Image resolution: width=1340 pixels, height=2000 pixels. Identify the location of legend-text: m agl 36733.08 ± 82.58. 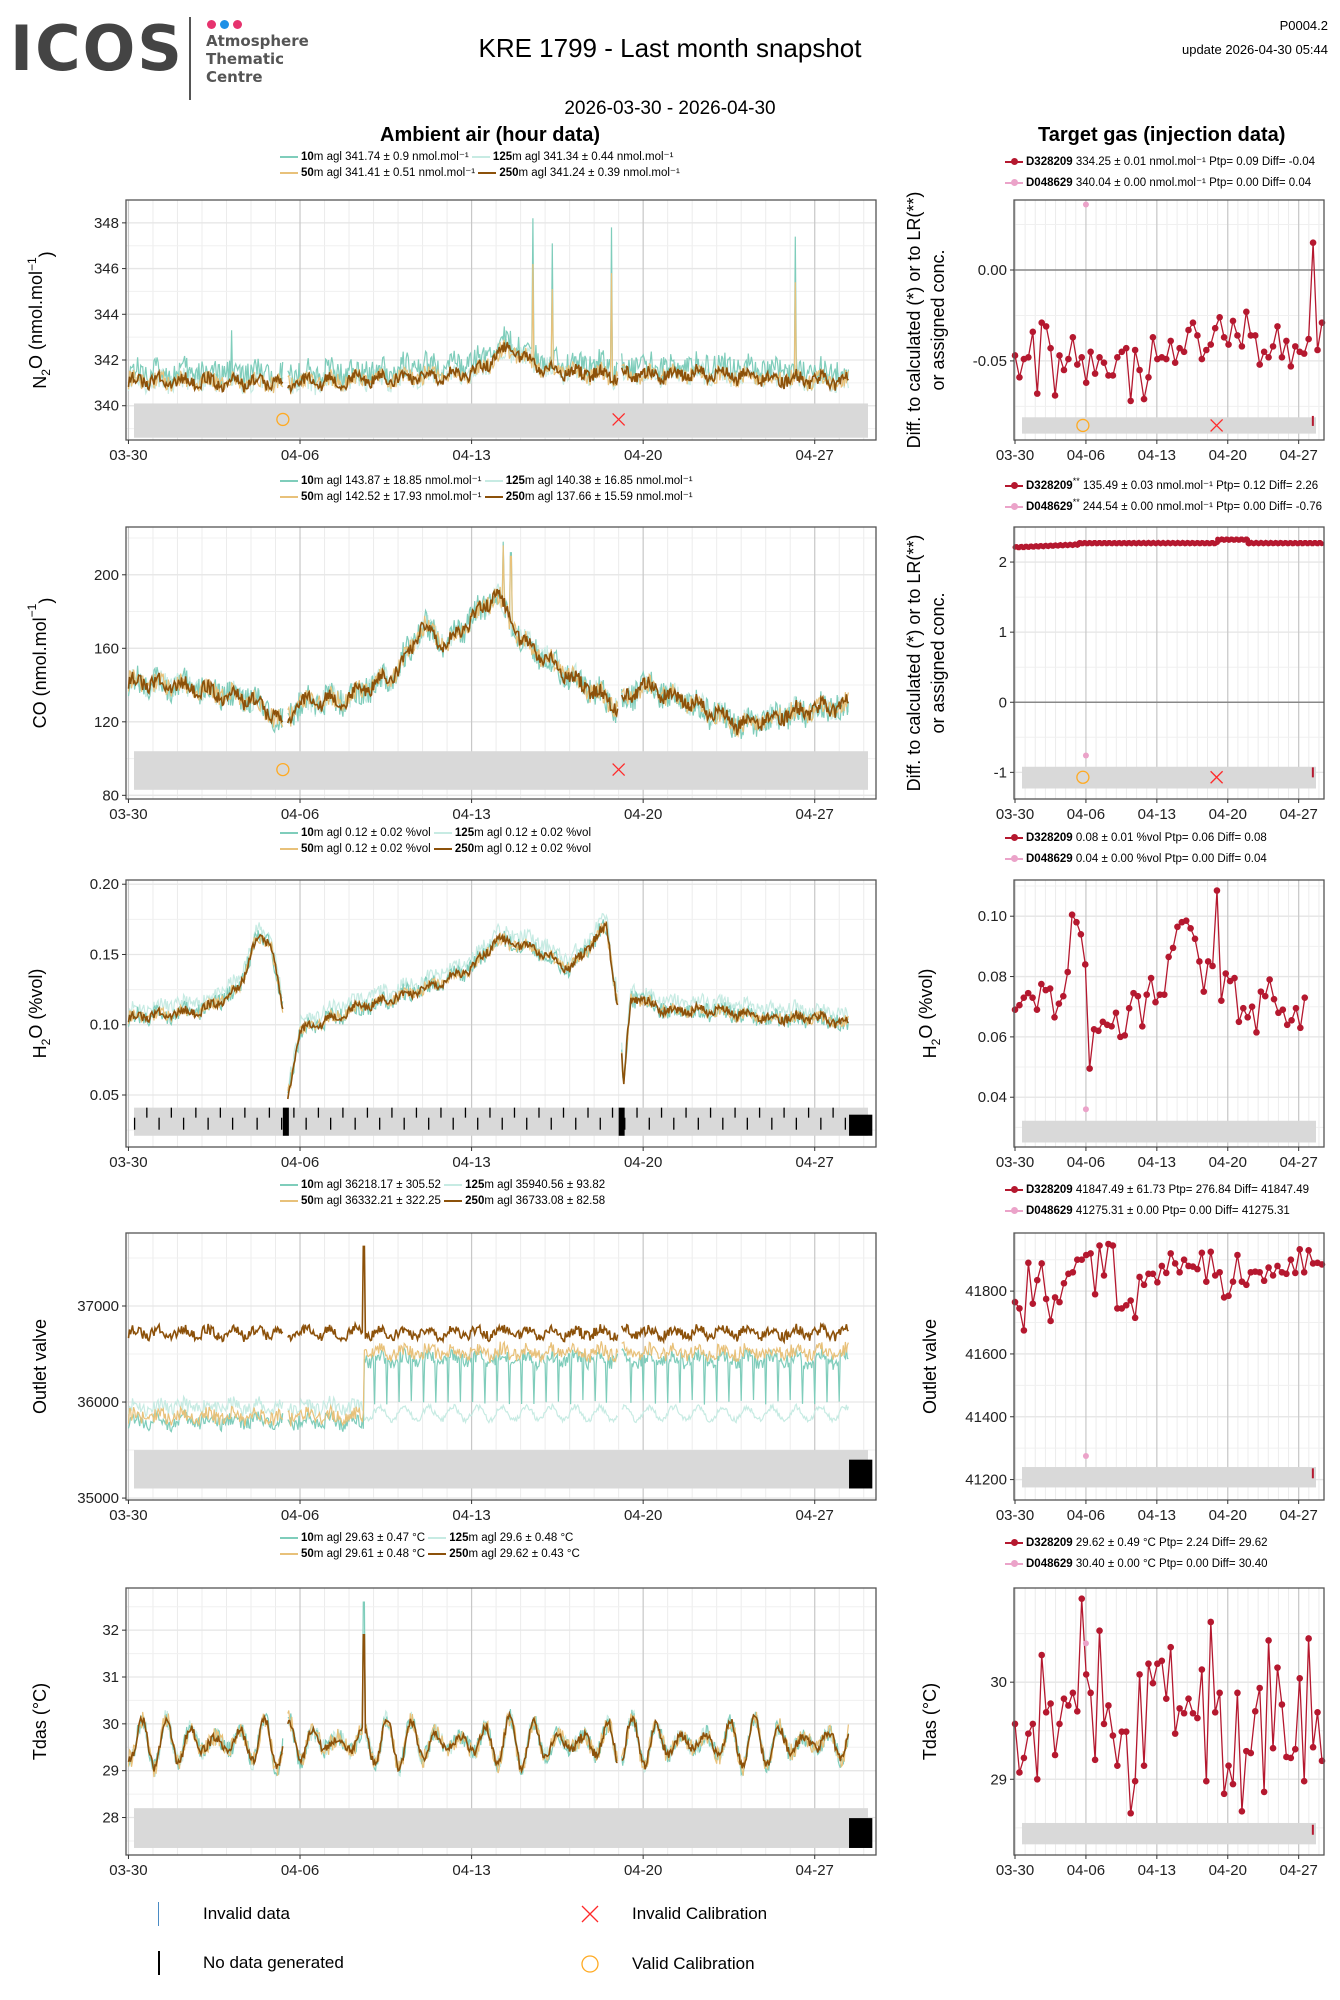
(545, 1201).